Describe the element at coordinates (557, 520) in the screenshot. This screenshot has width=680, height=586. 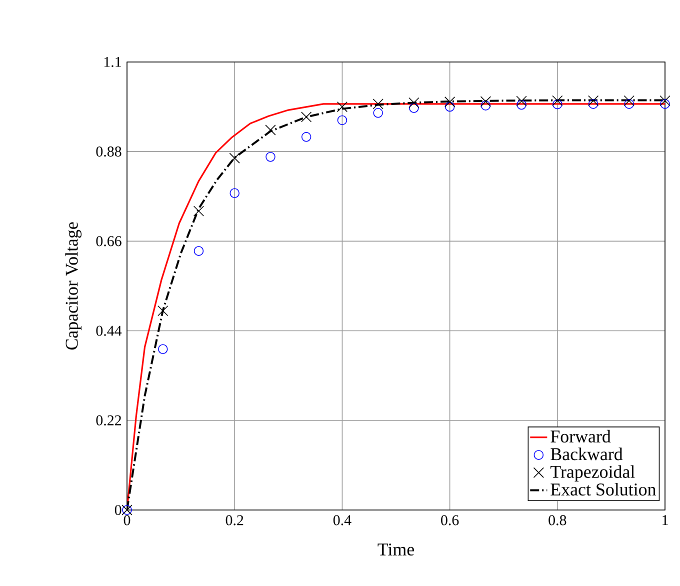
I see `x-tick-label: 0.8` at that location.